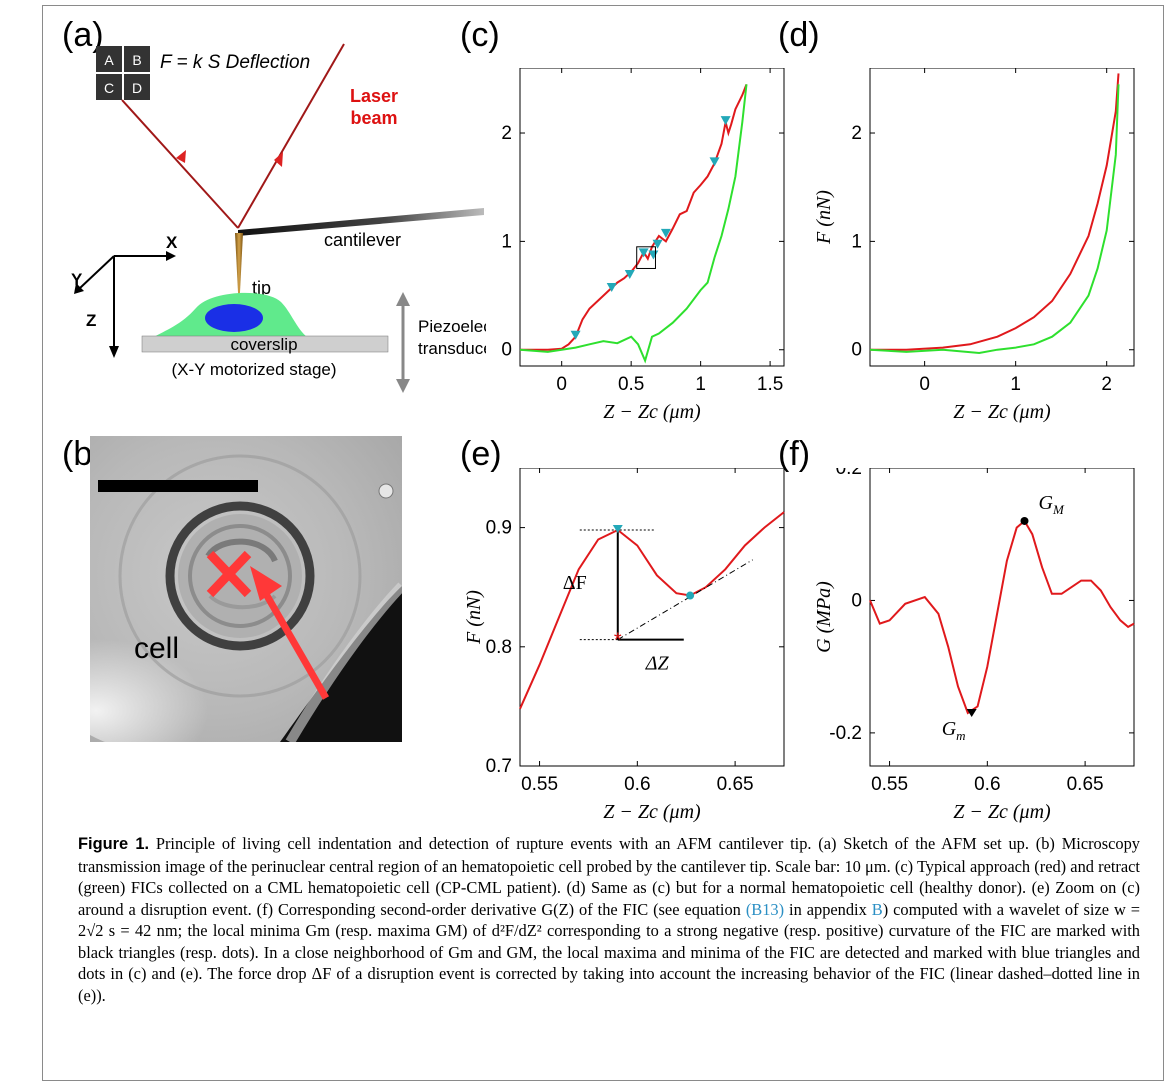 Image resolution: width=1169 pixels, height=1085 pixels. Describe the element at coordinates (960, 735) in the screenshot. I see `g-min-sub: m` at that location.